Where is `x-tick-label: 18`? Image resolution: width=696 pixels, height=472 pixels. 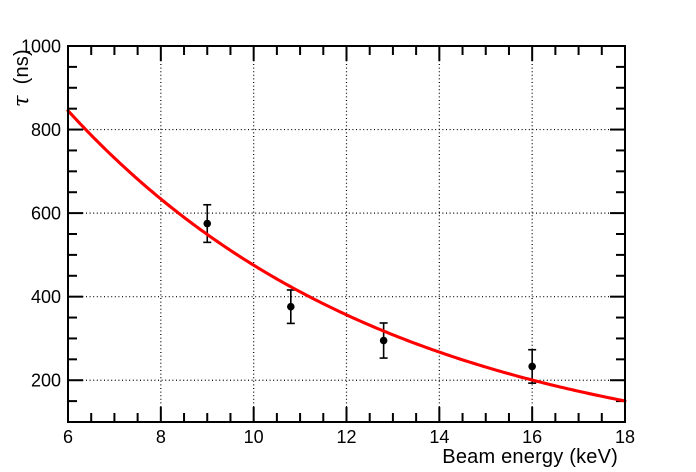 x-tick-label: 18 is located at coordinates (625, 437).